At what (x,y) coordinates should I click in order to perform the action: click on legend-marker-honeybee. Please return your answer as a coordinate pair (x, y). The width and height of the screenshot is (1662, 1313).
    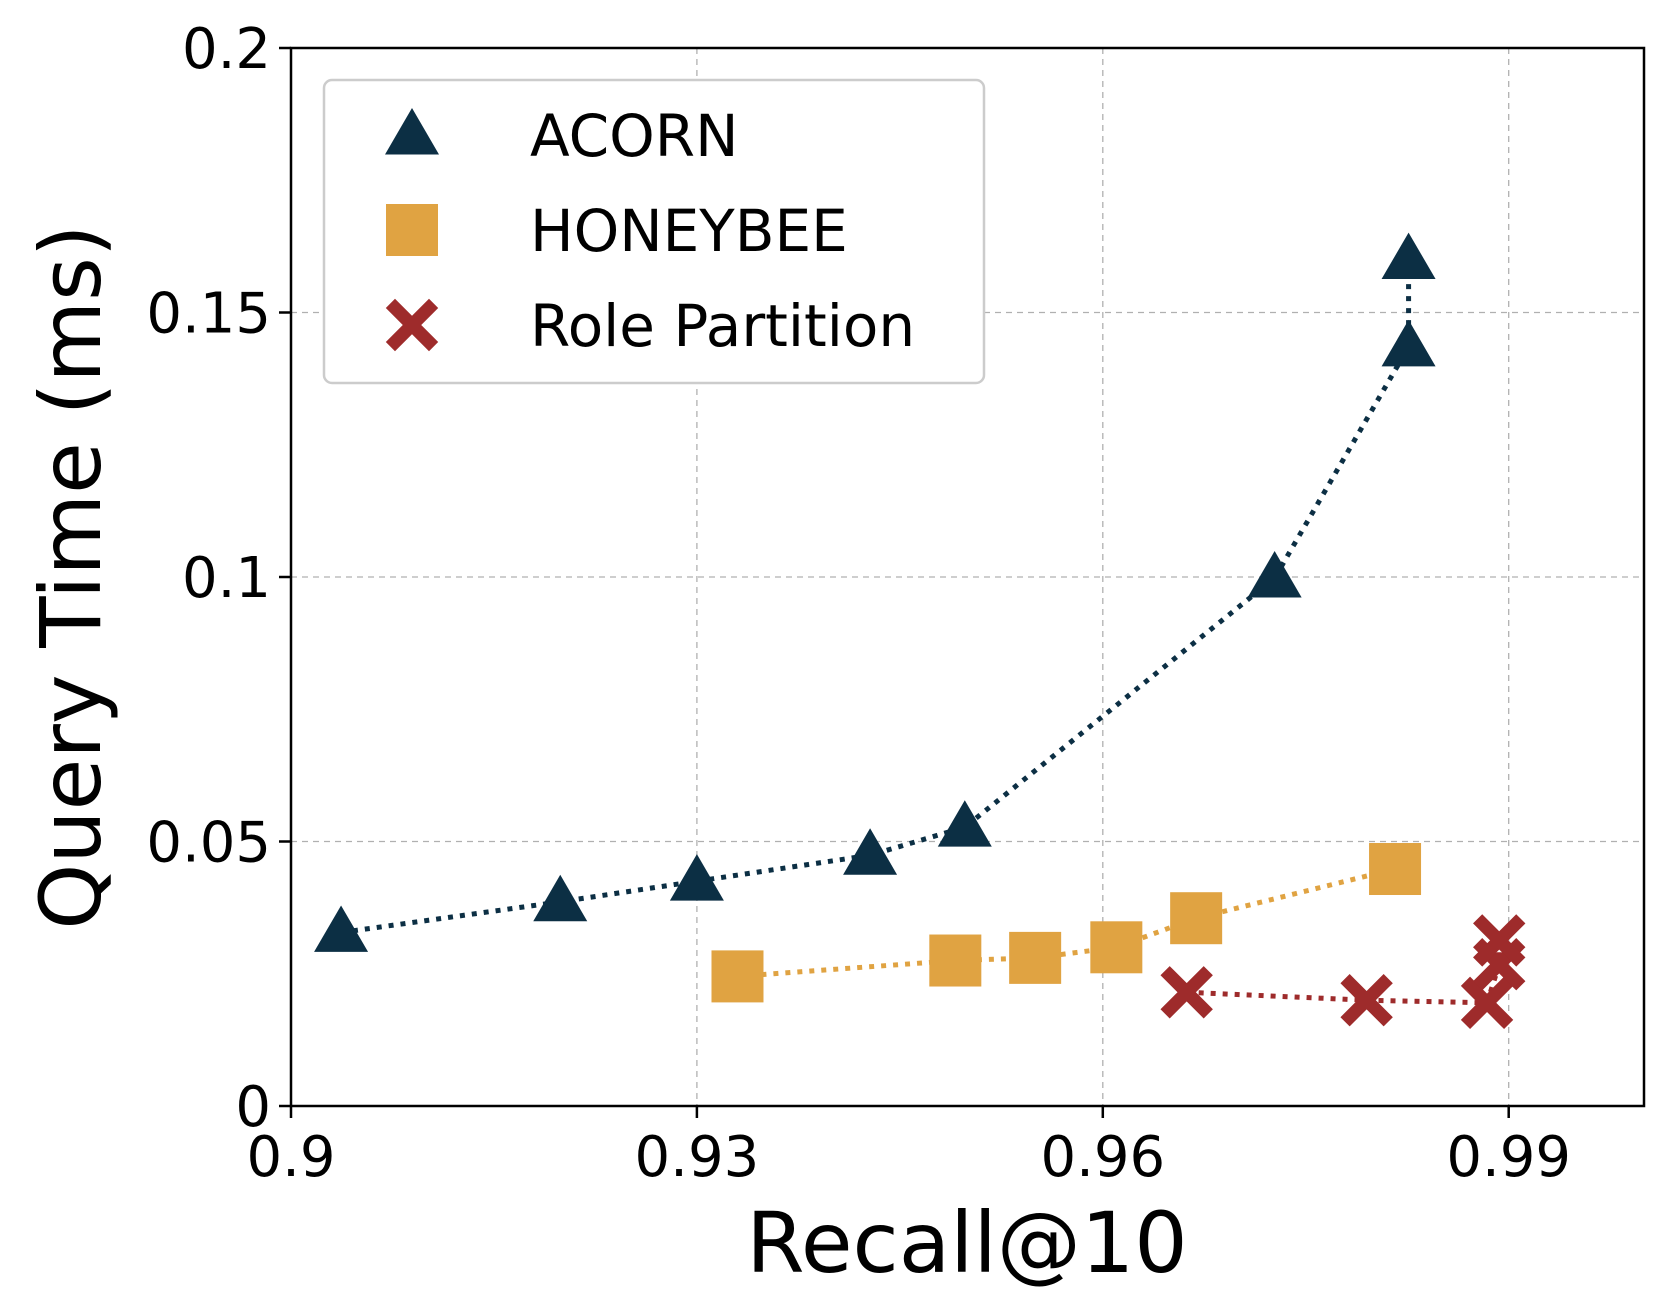
    Looking at the image, I should click on (412, 230).